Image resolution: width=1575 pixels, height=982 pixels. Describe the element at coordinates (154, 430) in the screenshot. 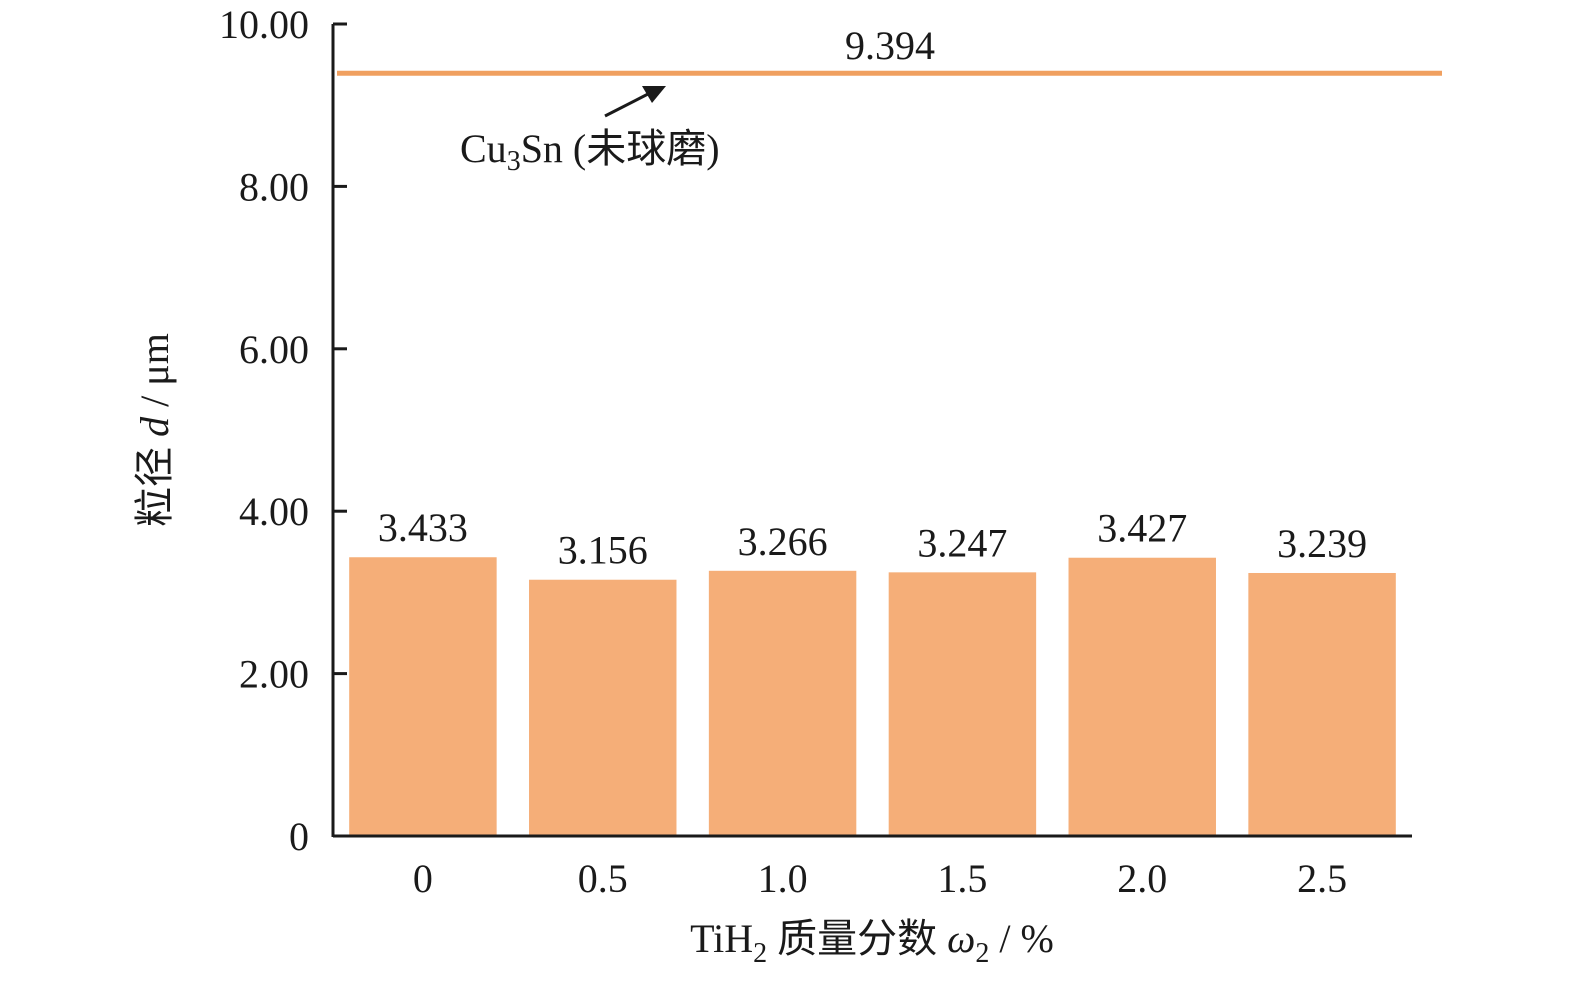

I see `y-axis-title: 粒径 d / μm` at that location.